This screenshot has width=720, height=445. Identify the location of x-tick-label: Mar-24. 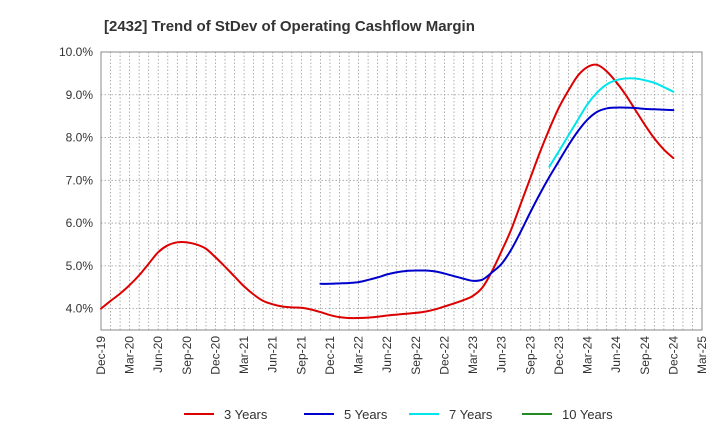
(588, 355).